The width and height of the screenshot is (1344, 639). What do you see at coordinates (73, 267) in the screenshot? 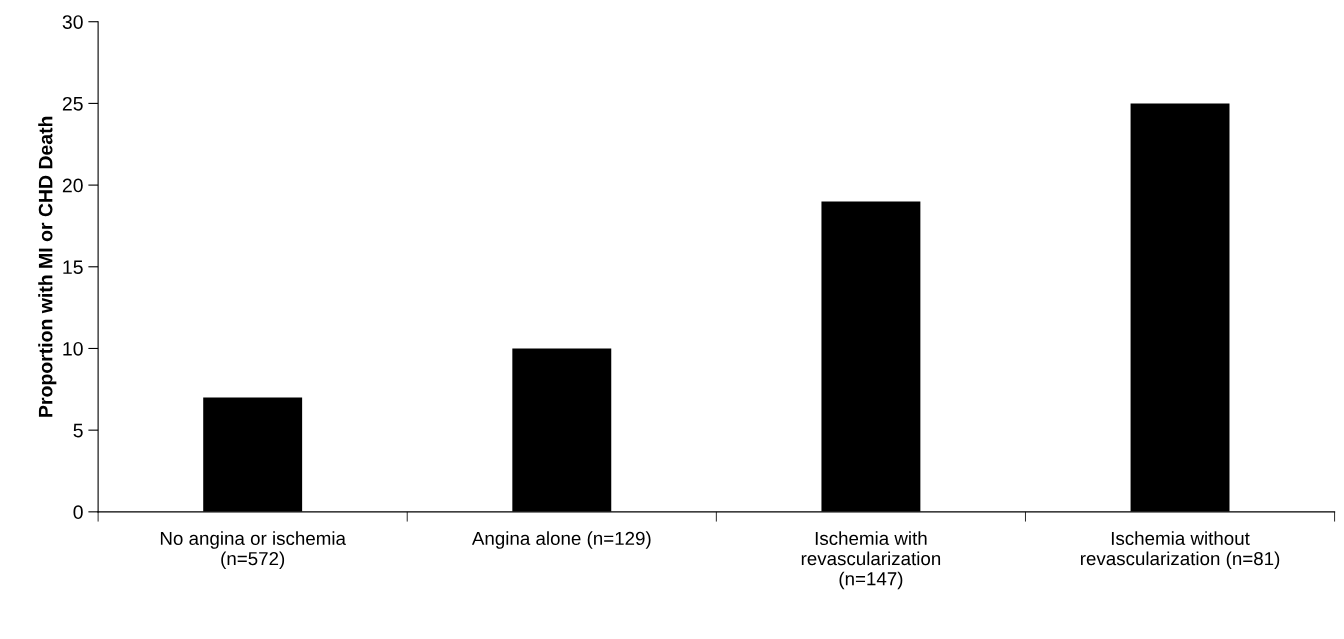
I see `y-tick-label: 15` at bounding box center [73, 267].